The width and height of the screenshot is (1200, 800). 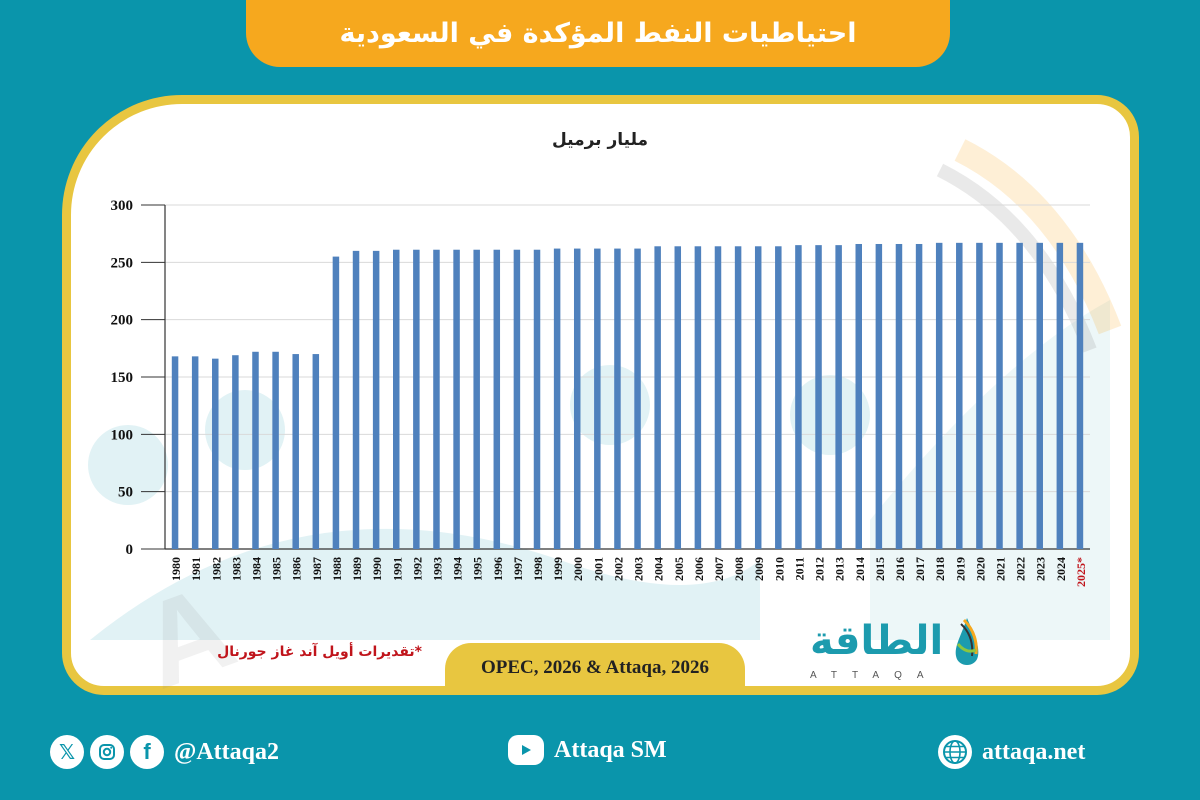 What do you see at coordinates (955, 752) in the screenshot?
I see `globe-icon` at bounding box center [955, 752].